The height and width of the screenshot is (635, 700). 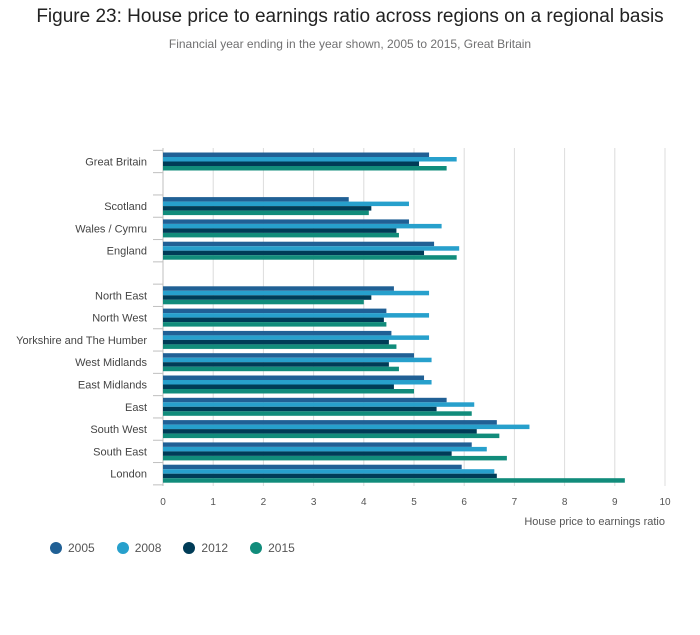 What do you see at coordinates (515, 502) in the screenshot?
I see `x-tick-label: 7` at bounding box center [515, 502].